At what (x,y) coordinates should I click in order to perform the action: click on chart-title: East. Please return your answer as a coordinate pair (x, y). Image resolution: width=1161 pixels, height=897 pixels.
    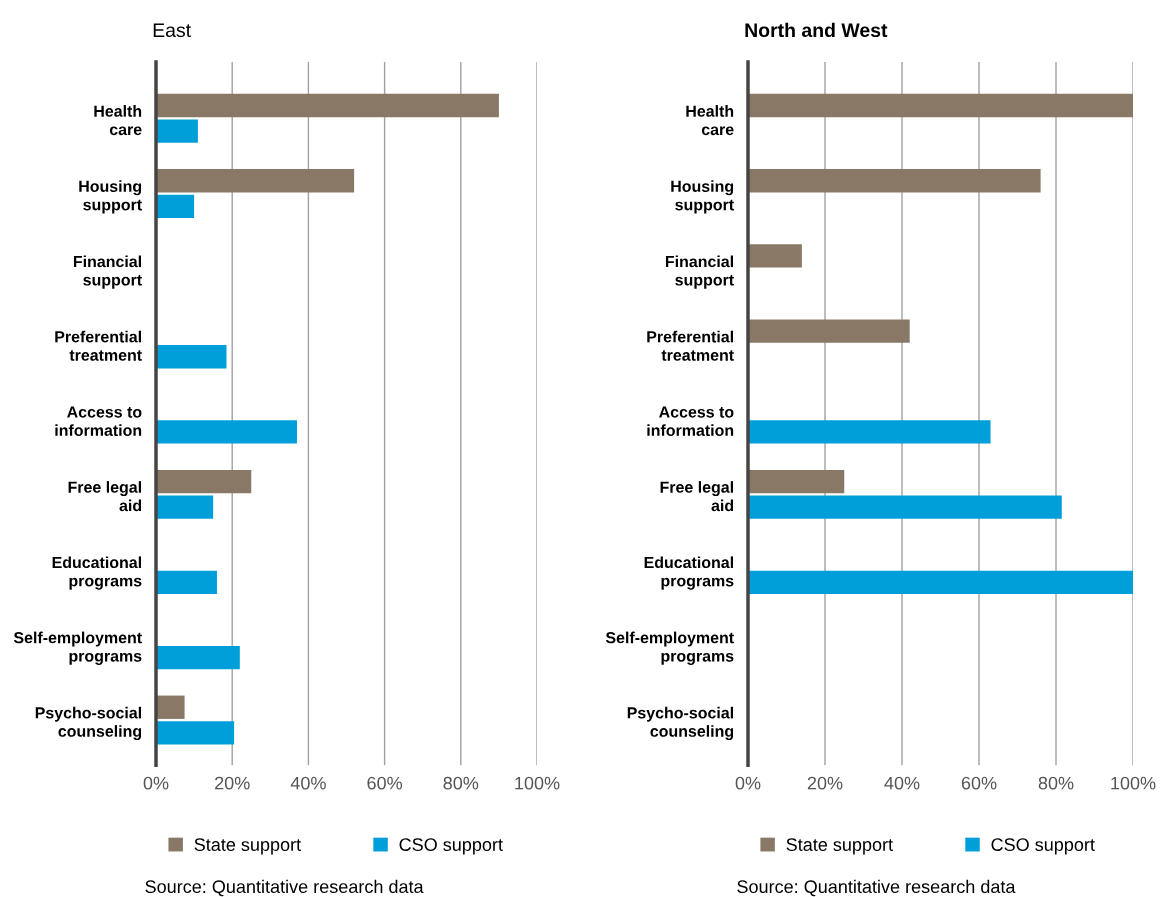
    Looking at the image, I should click on (172, 30).